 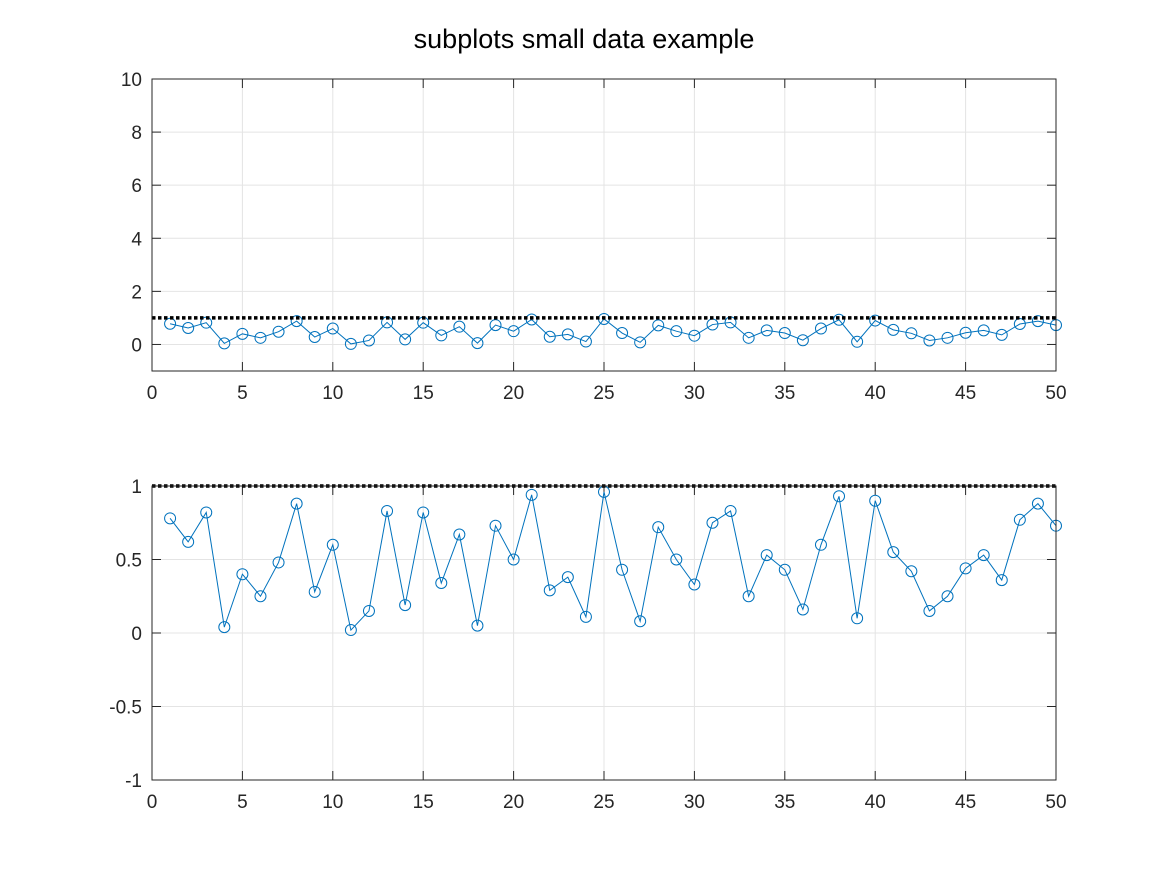 I want to click on bottom-x-tick-label: 35, so click(x=784, y=802).